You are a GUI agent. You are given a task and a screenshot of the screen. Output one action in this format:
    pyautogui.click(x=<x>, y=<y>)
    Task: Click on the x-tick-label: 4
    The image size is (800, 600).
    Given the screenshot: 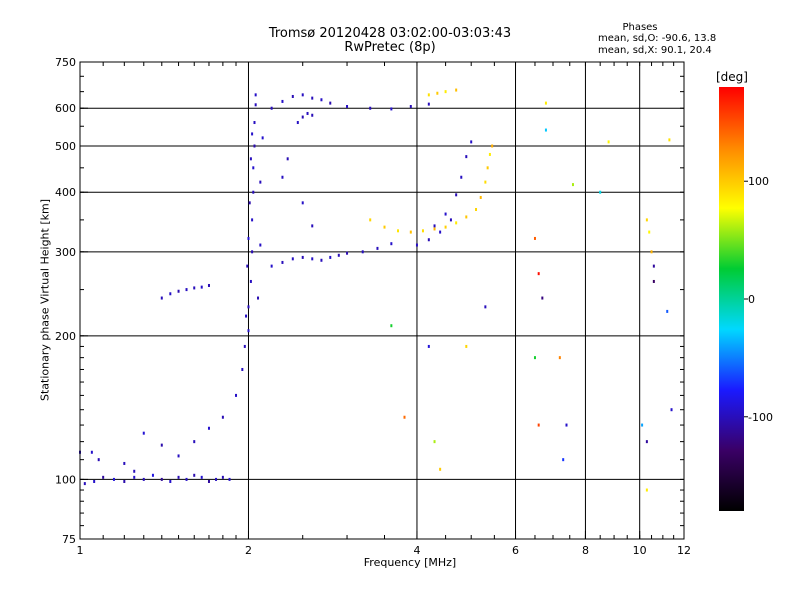 What is the action you would take?
    pyautogui.click(x=416, y=550)
    